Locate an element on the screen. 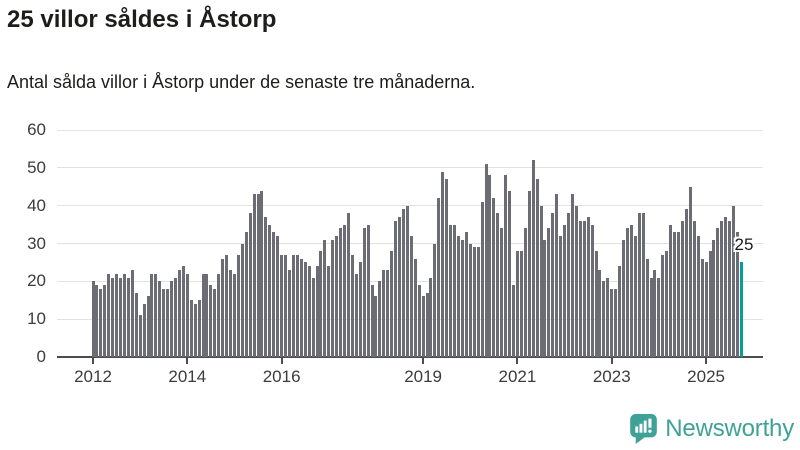  y-axis-label: 60 is located at coordinates (36, 129).